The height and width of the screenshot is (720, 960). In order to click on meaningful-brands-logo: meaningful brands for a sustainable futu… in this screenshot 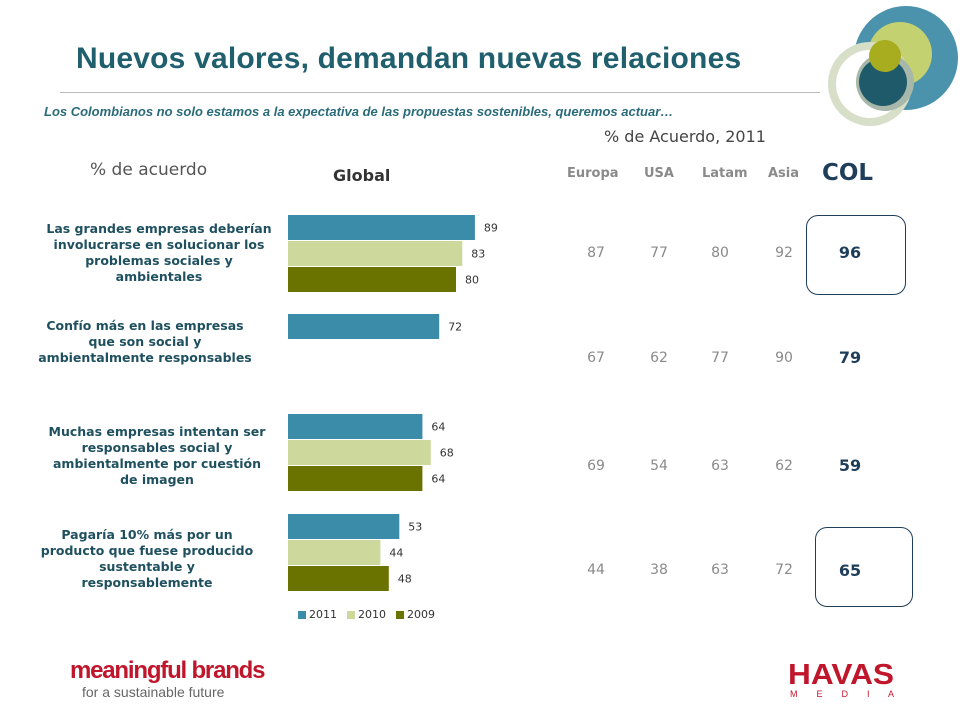, I will do `click(167, 679)`.